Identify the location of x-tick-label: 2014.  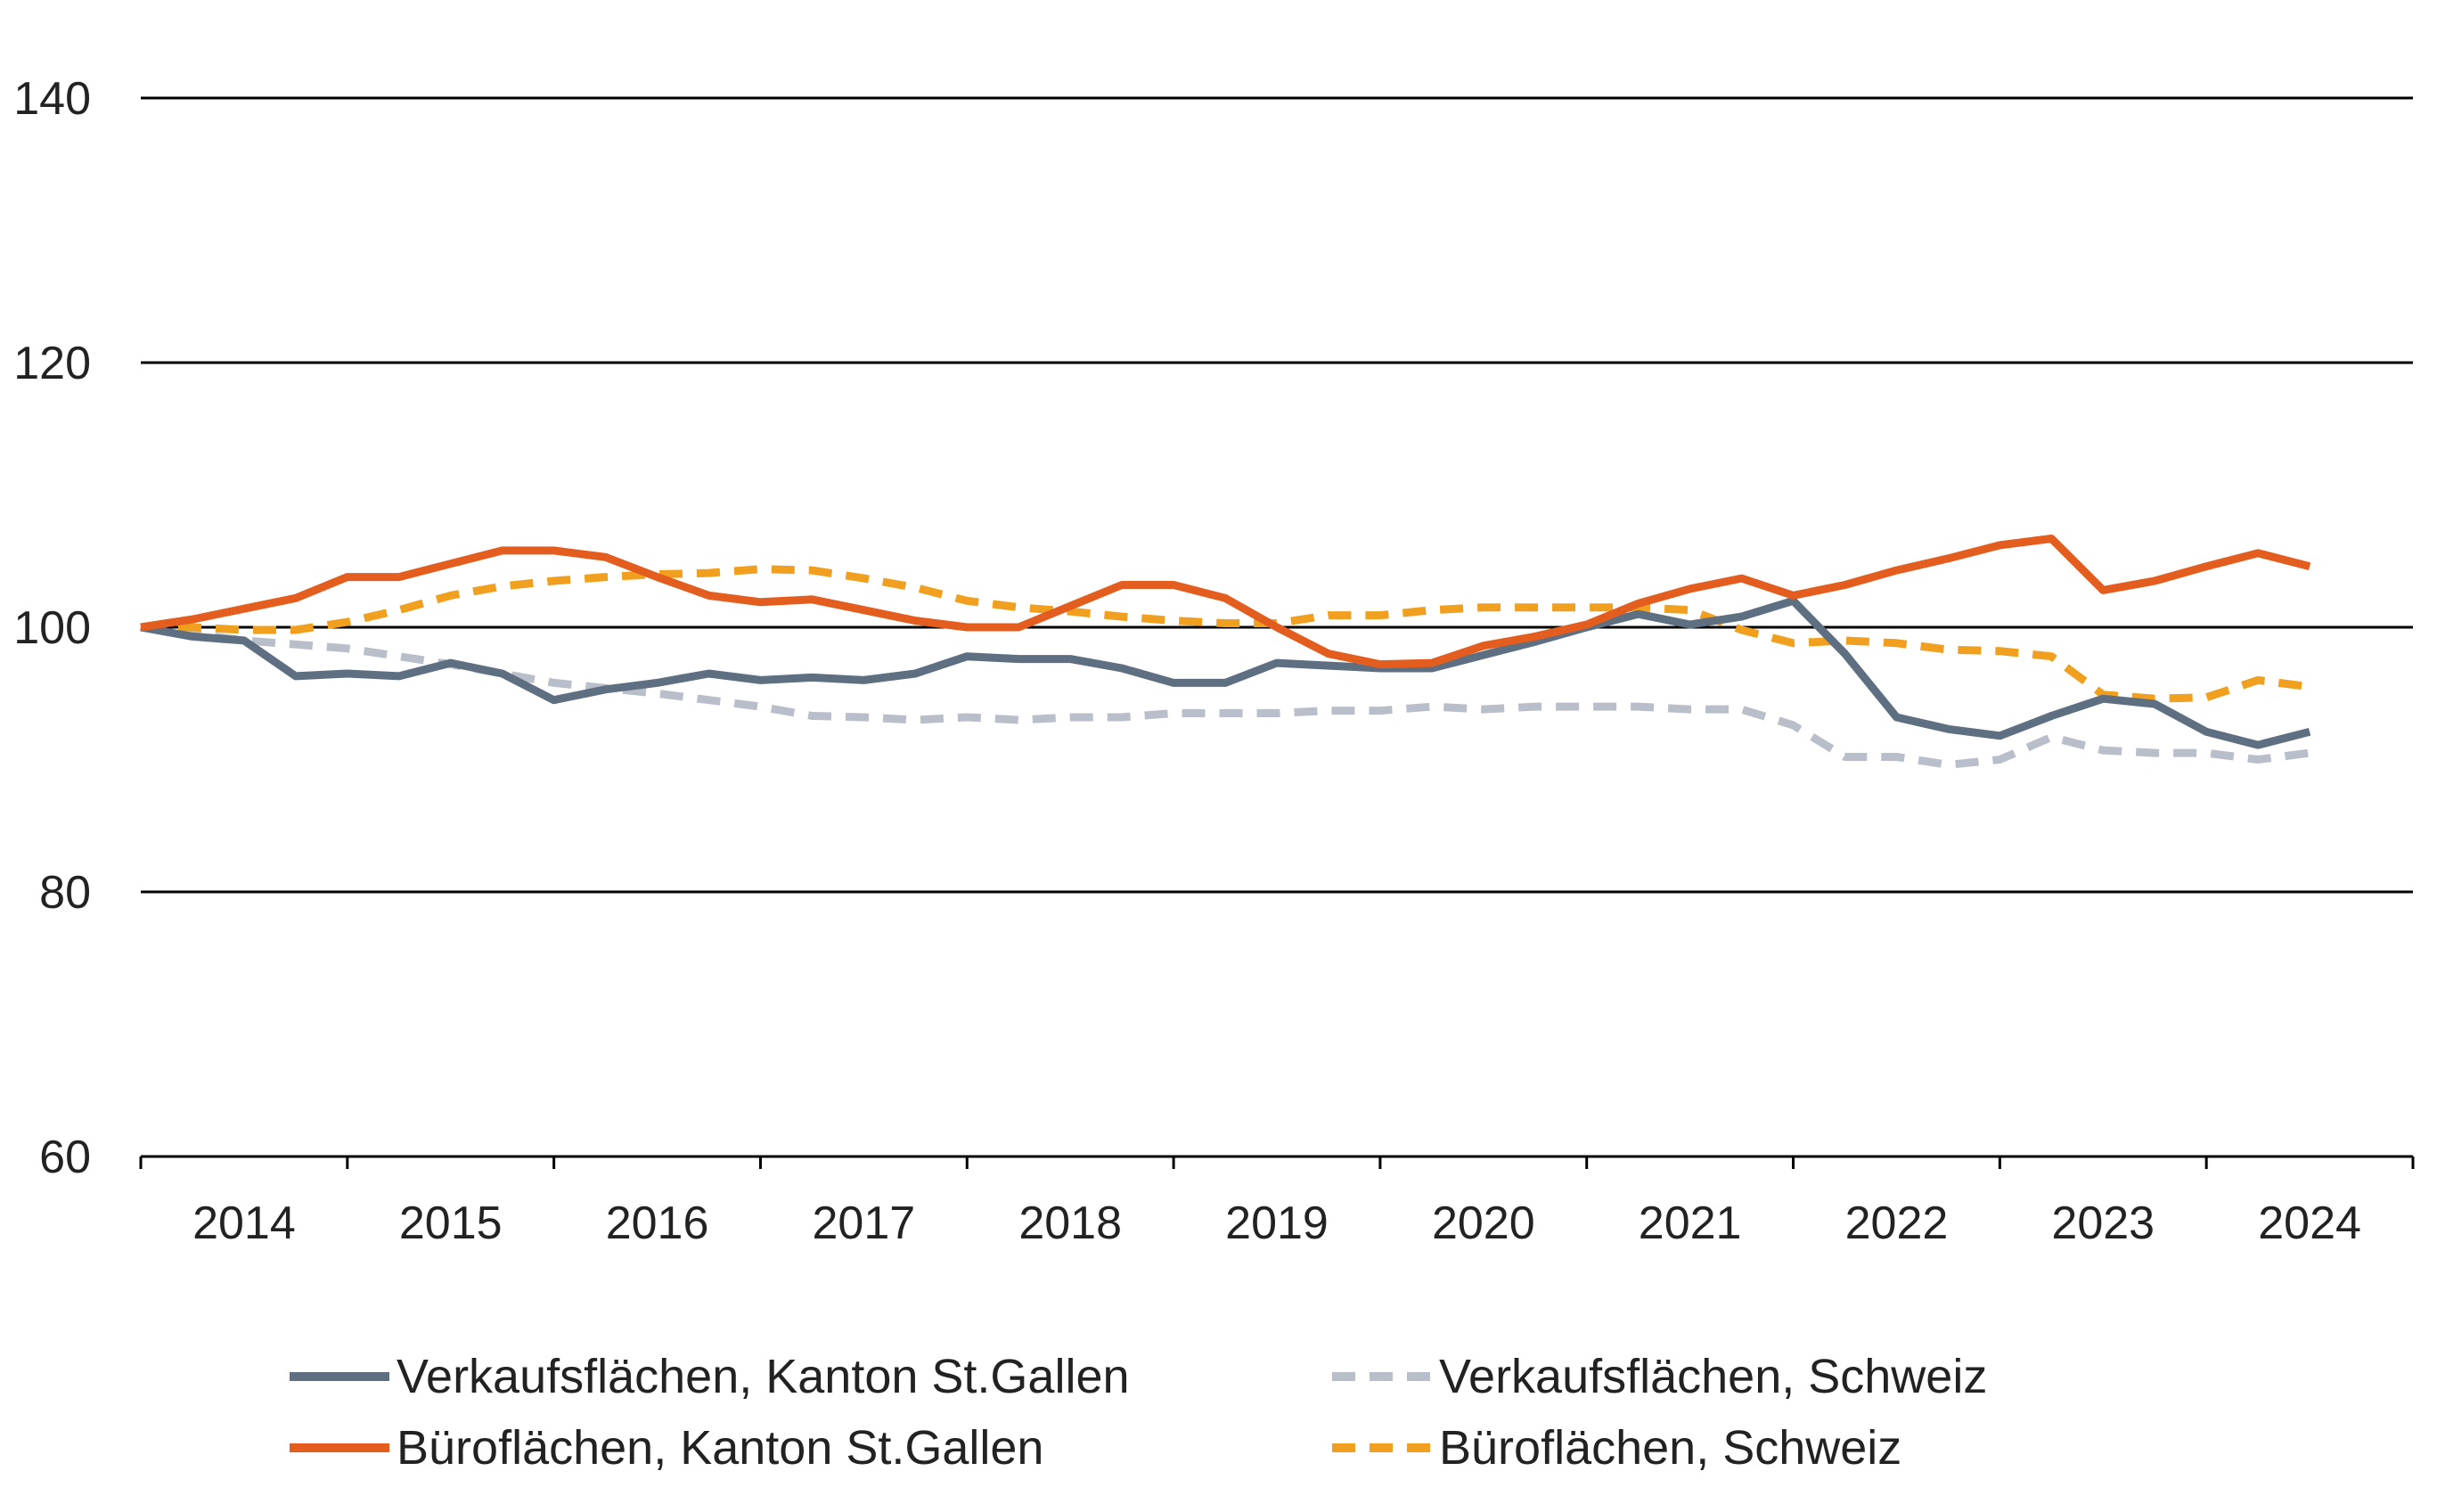
(244, 1223).